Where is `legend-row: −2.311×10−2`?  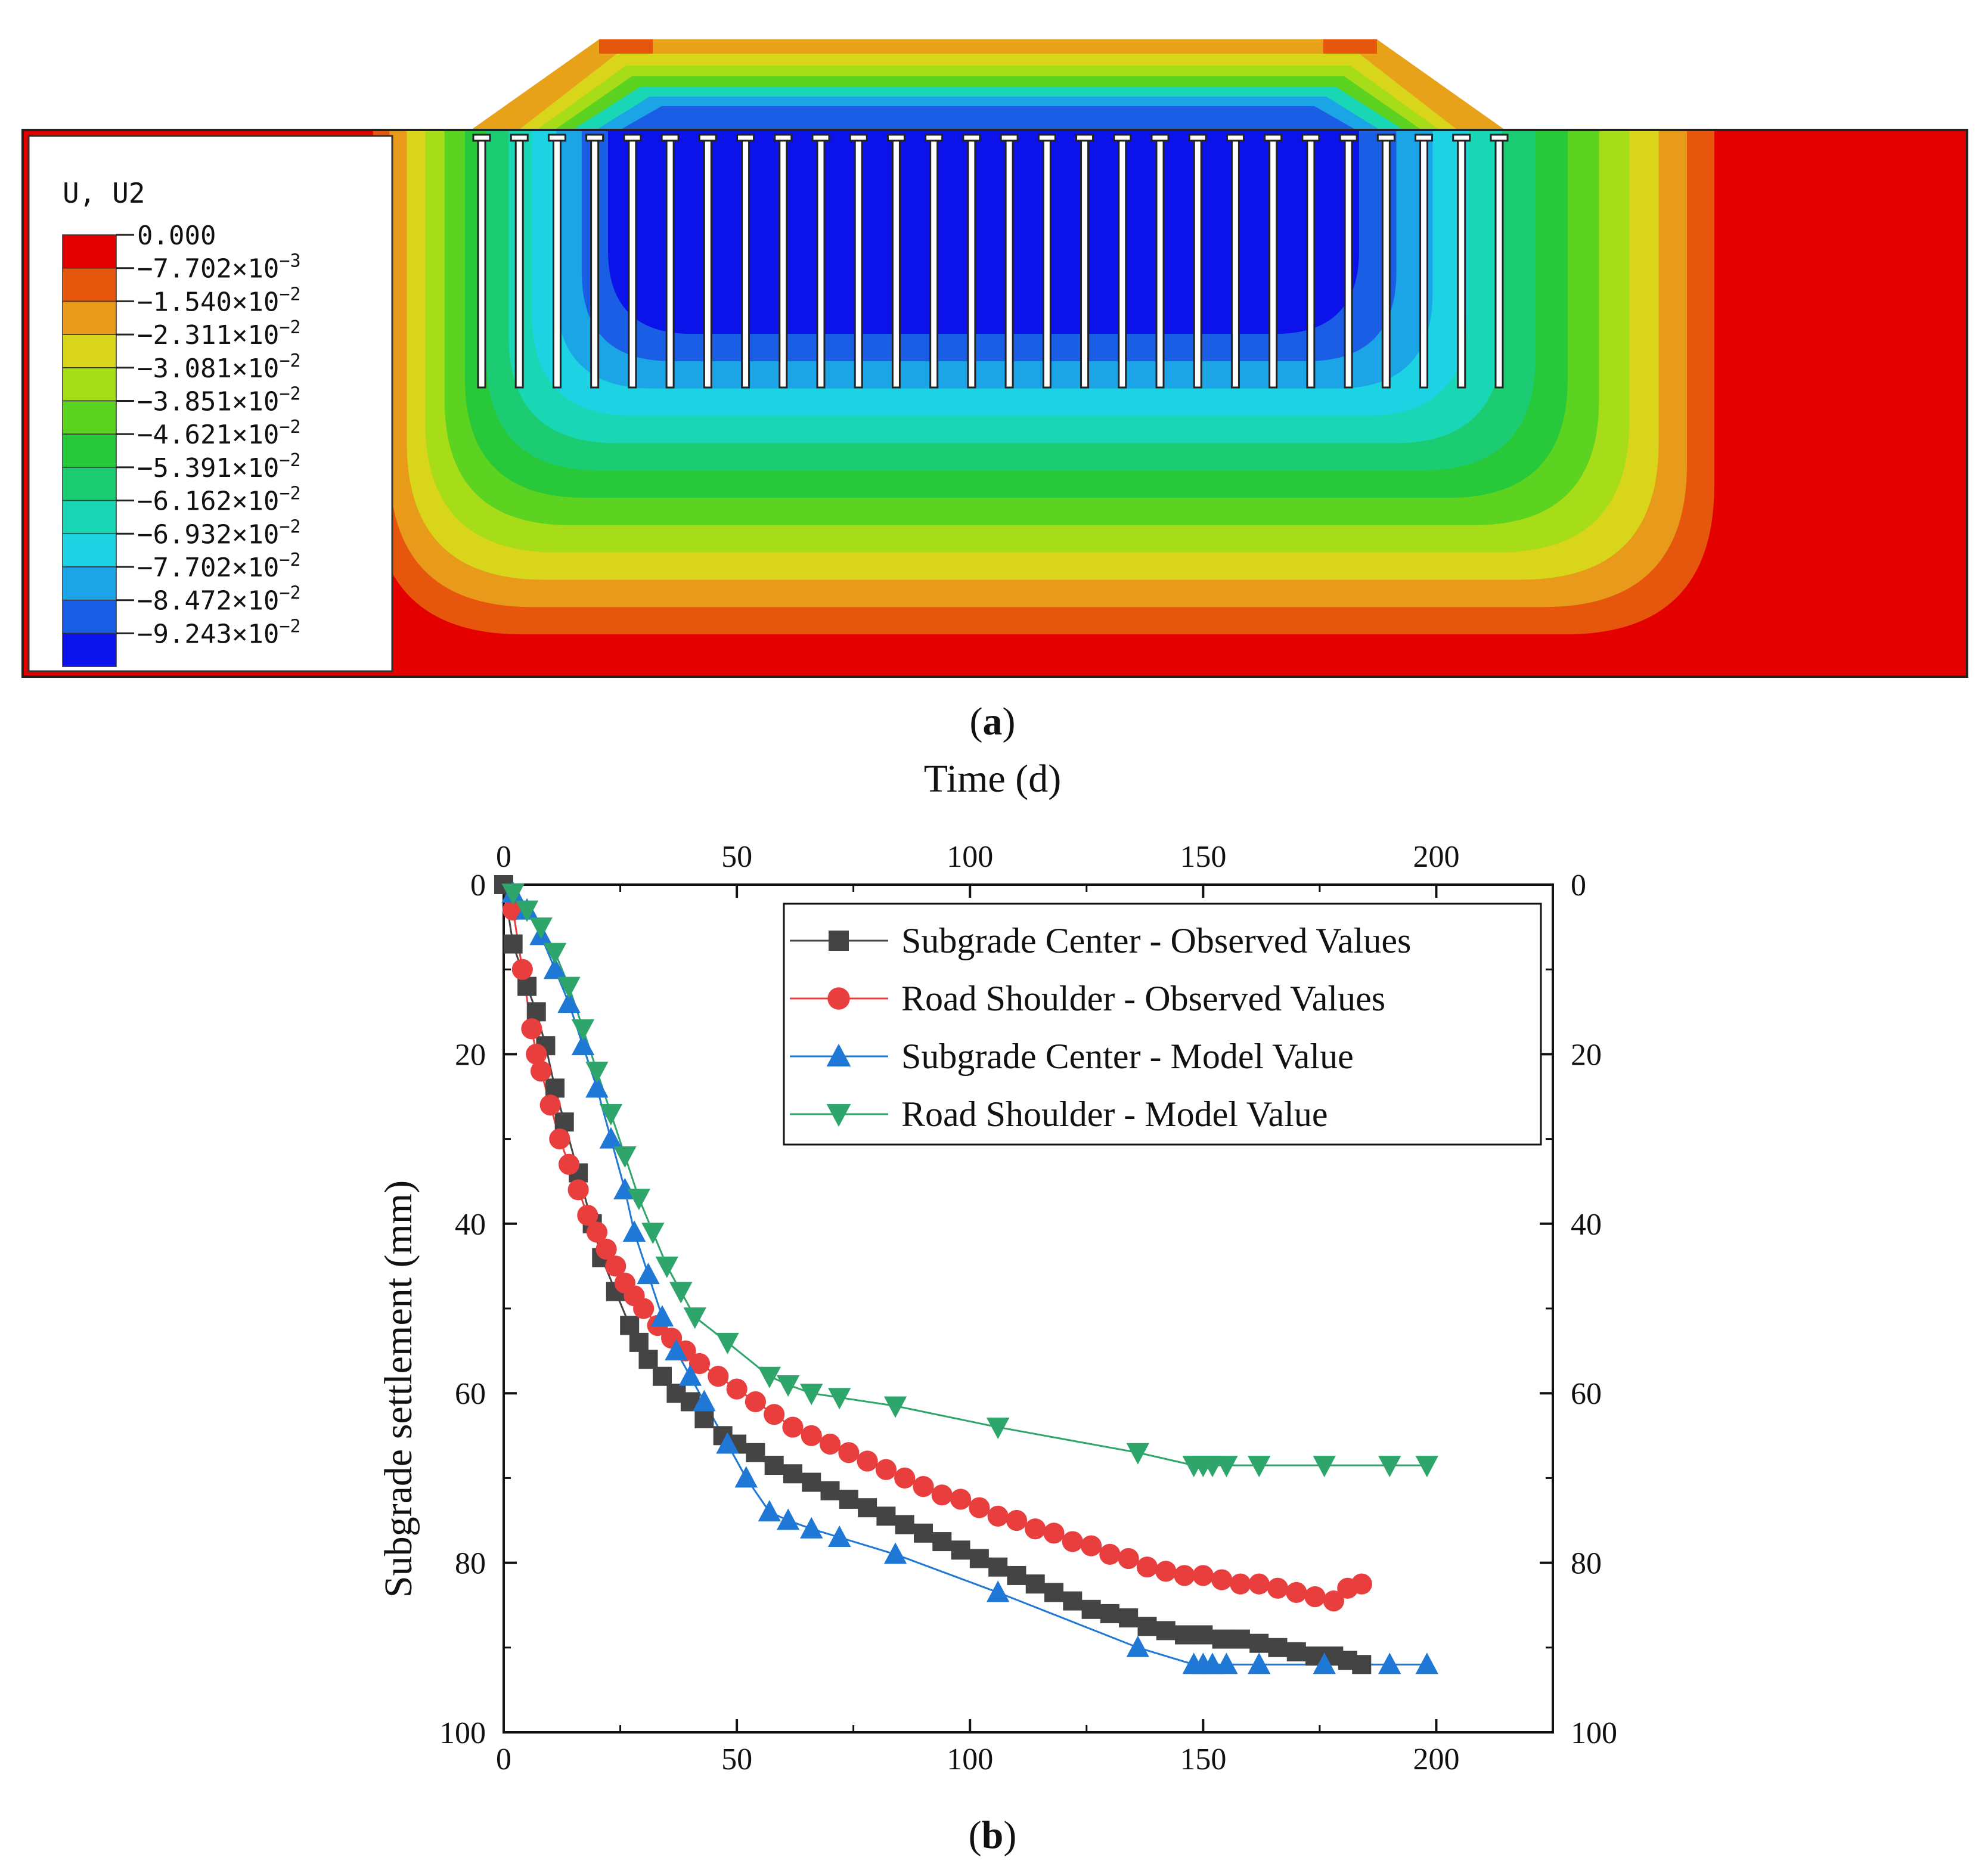
legend-row: −2.311×10−2 is located at coordinates (181, 342).